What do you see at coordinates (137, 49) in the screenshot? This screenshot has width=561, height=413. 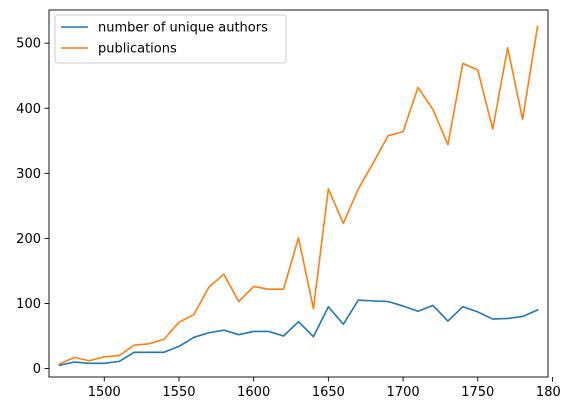 I see `legend-label-1: publications` at bounding box center [137, 49].